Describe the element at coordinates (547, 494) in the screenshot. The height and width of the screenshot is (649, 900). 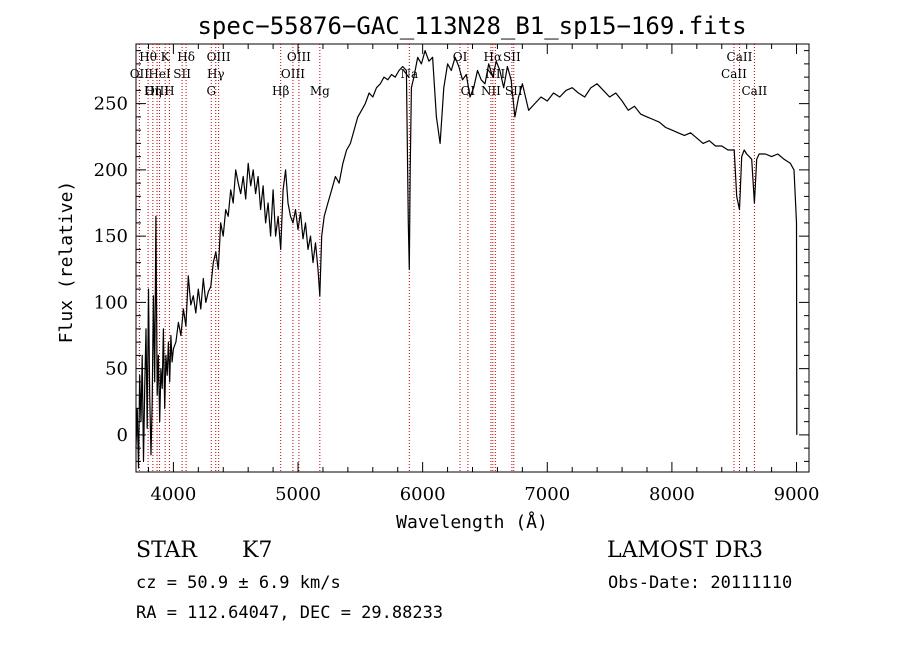
I see `x-tick-label: 7000` at that location.